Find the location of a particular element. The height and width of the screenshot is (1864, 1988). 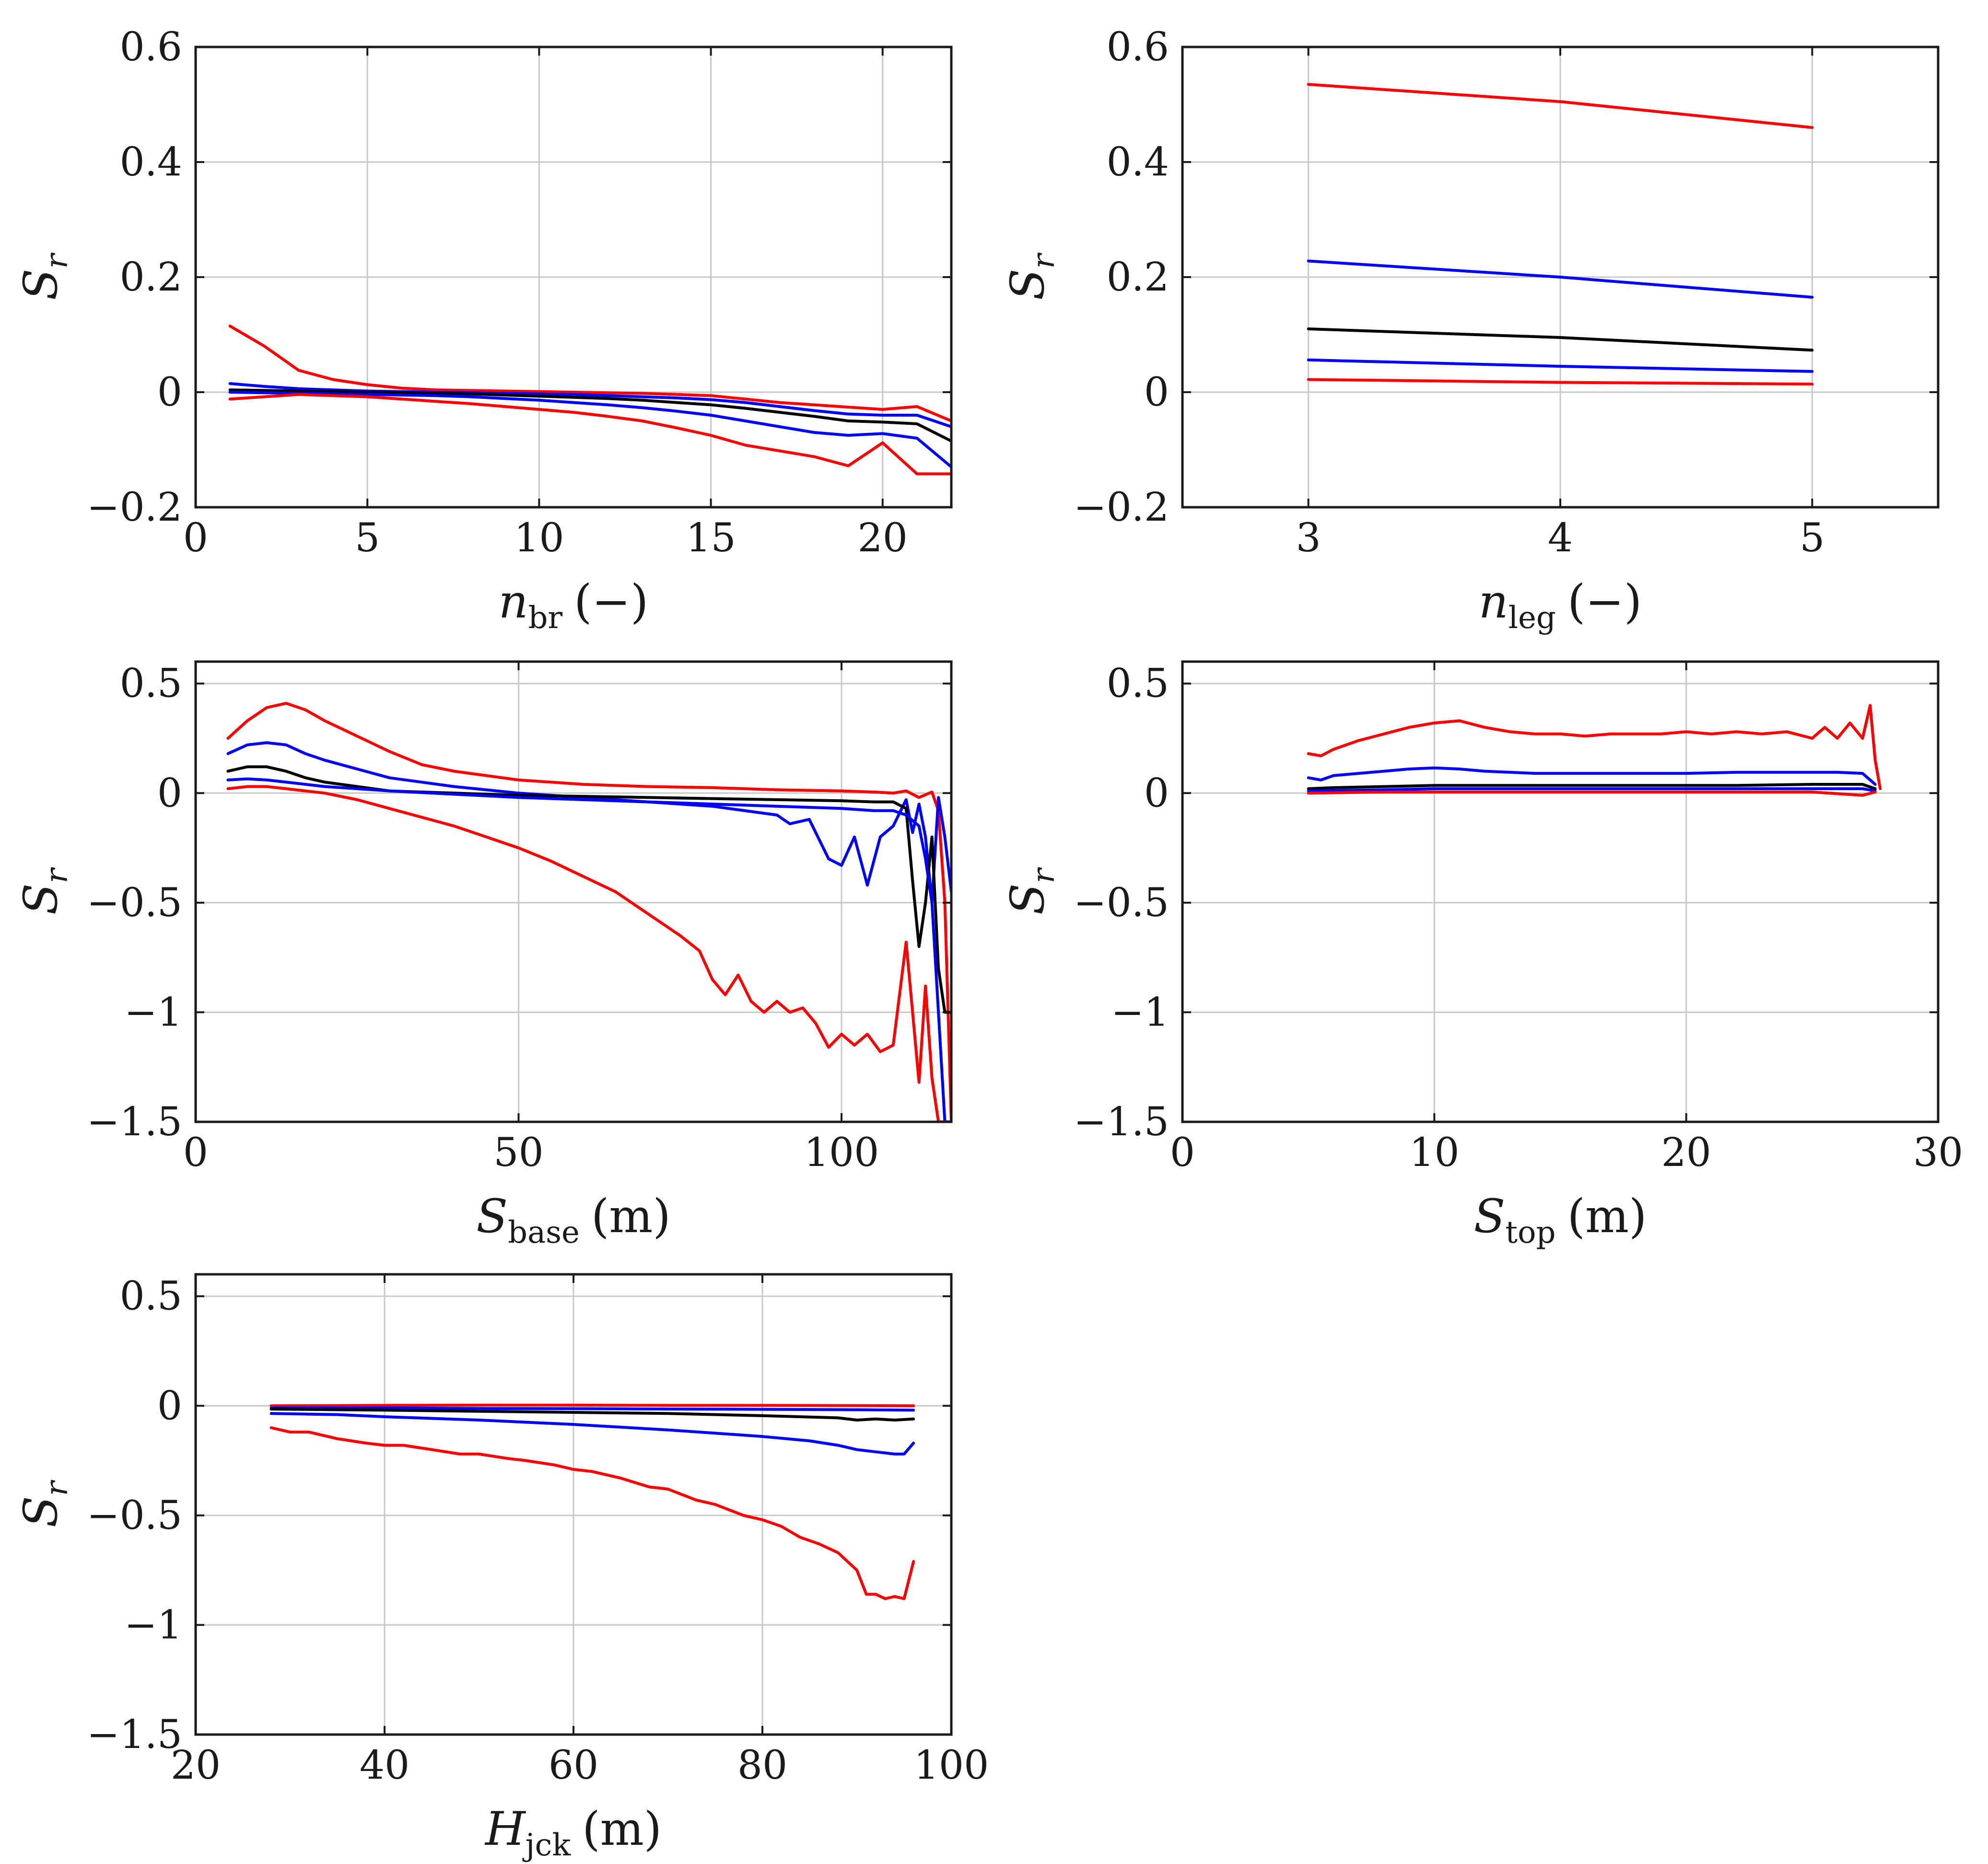

x-axis-label: nleg (−) is located at coordinates (1561, 605).